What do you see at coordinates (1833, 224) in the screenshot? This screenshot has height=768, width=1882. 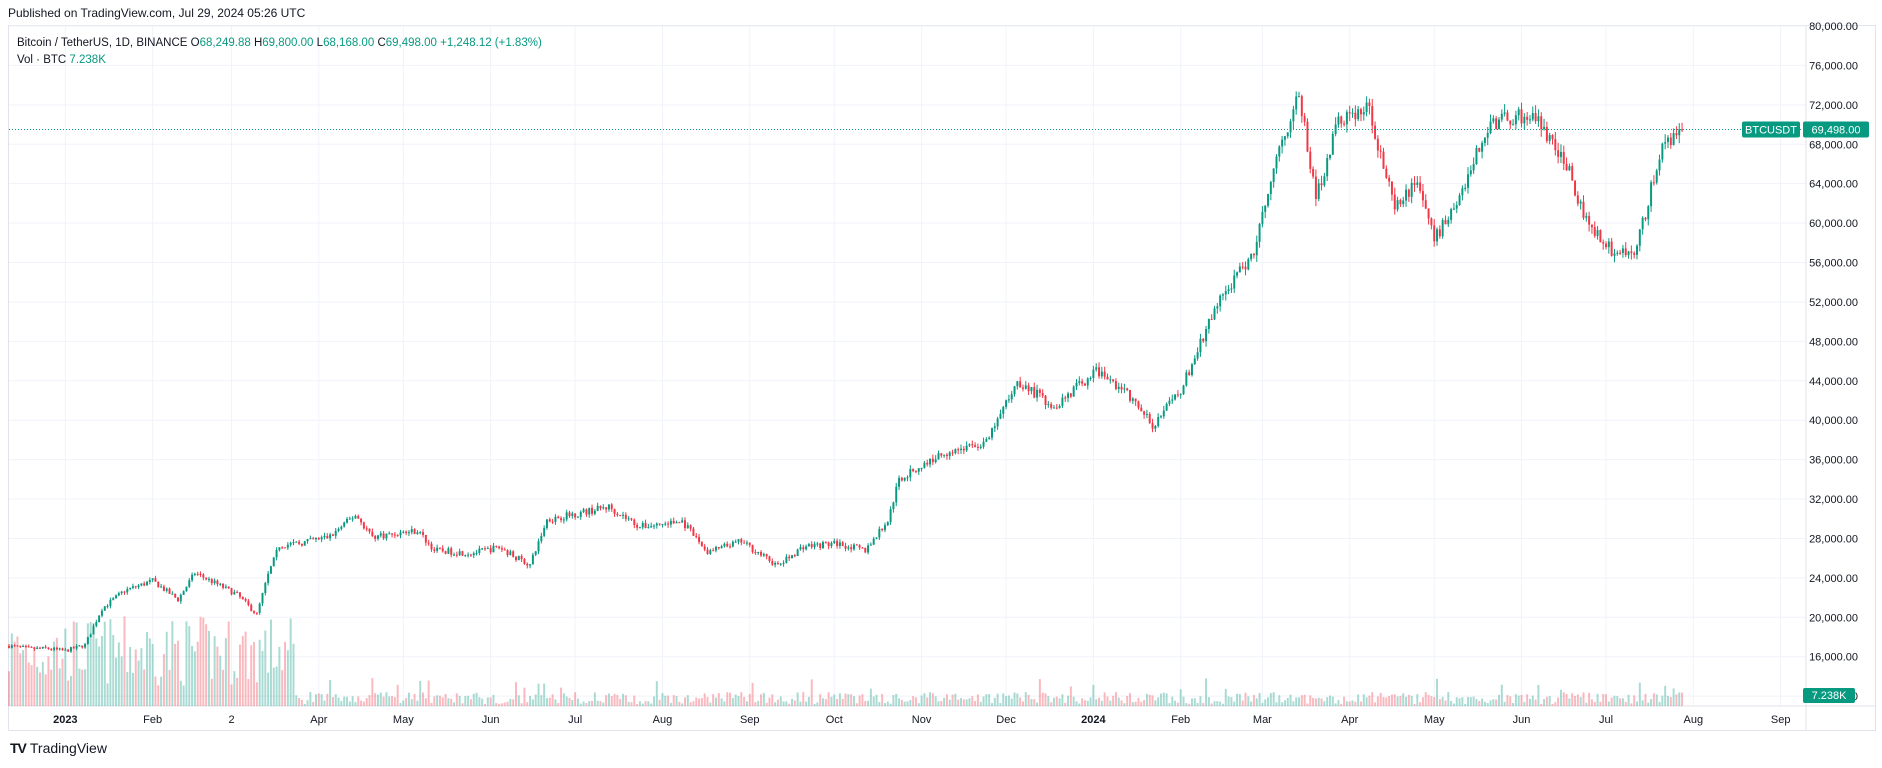 I see `y-tick-label: 60,000.00` at bounding box center [1833, 224].